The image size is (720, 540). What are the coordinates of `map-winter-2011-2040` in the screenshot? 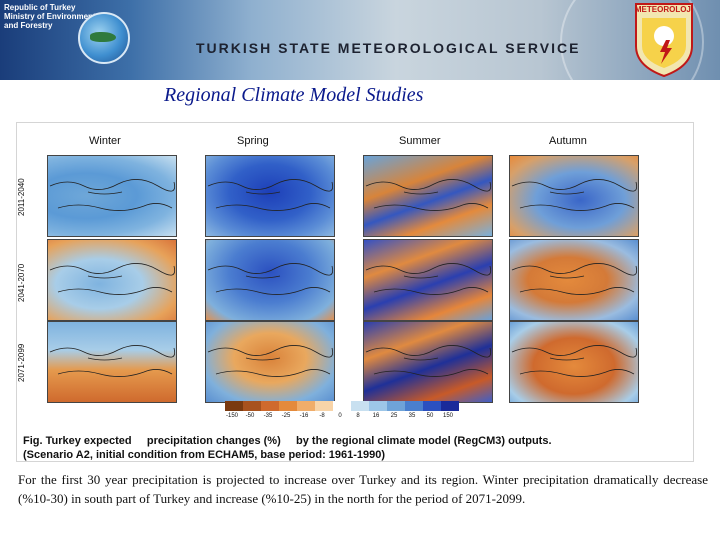 It's located at (112, 196).